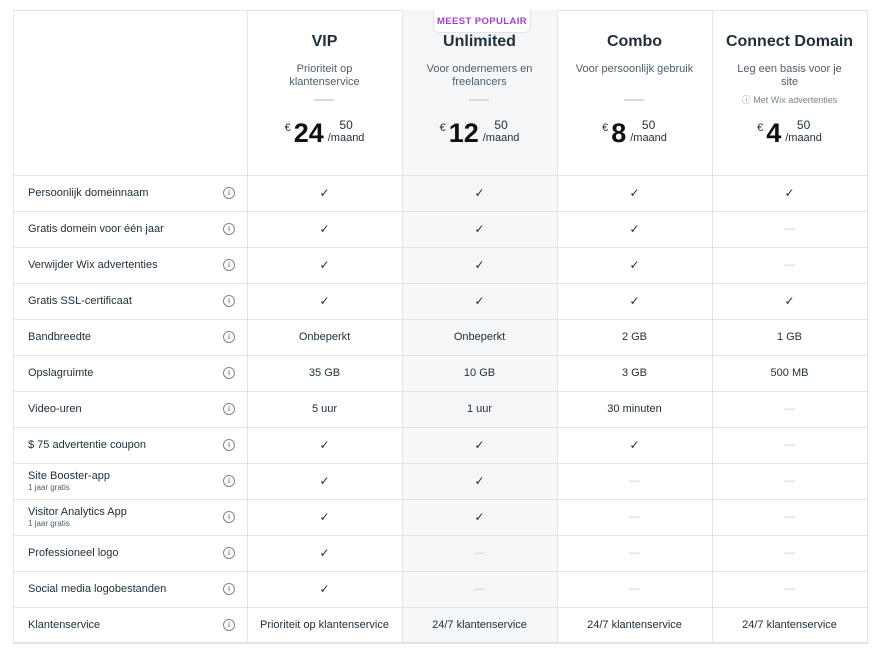 The height and width of the screenshot is (654, 881). I want to click on feature-value-cell: 1 uur, so click(479, 409).